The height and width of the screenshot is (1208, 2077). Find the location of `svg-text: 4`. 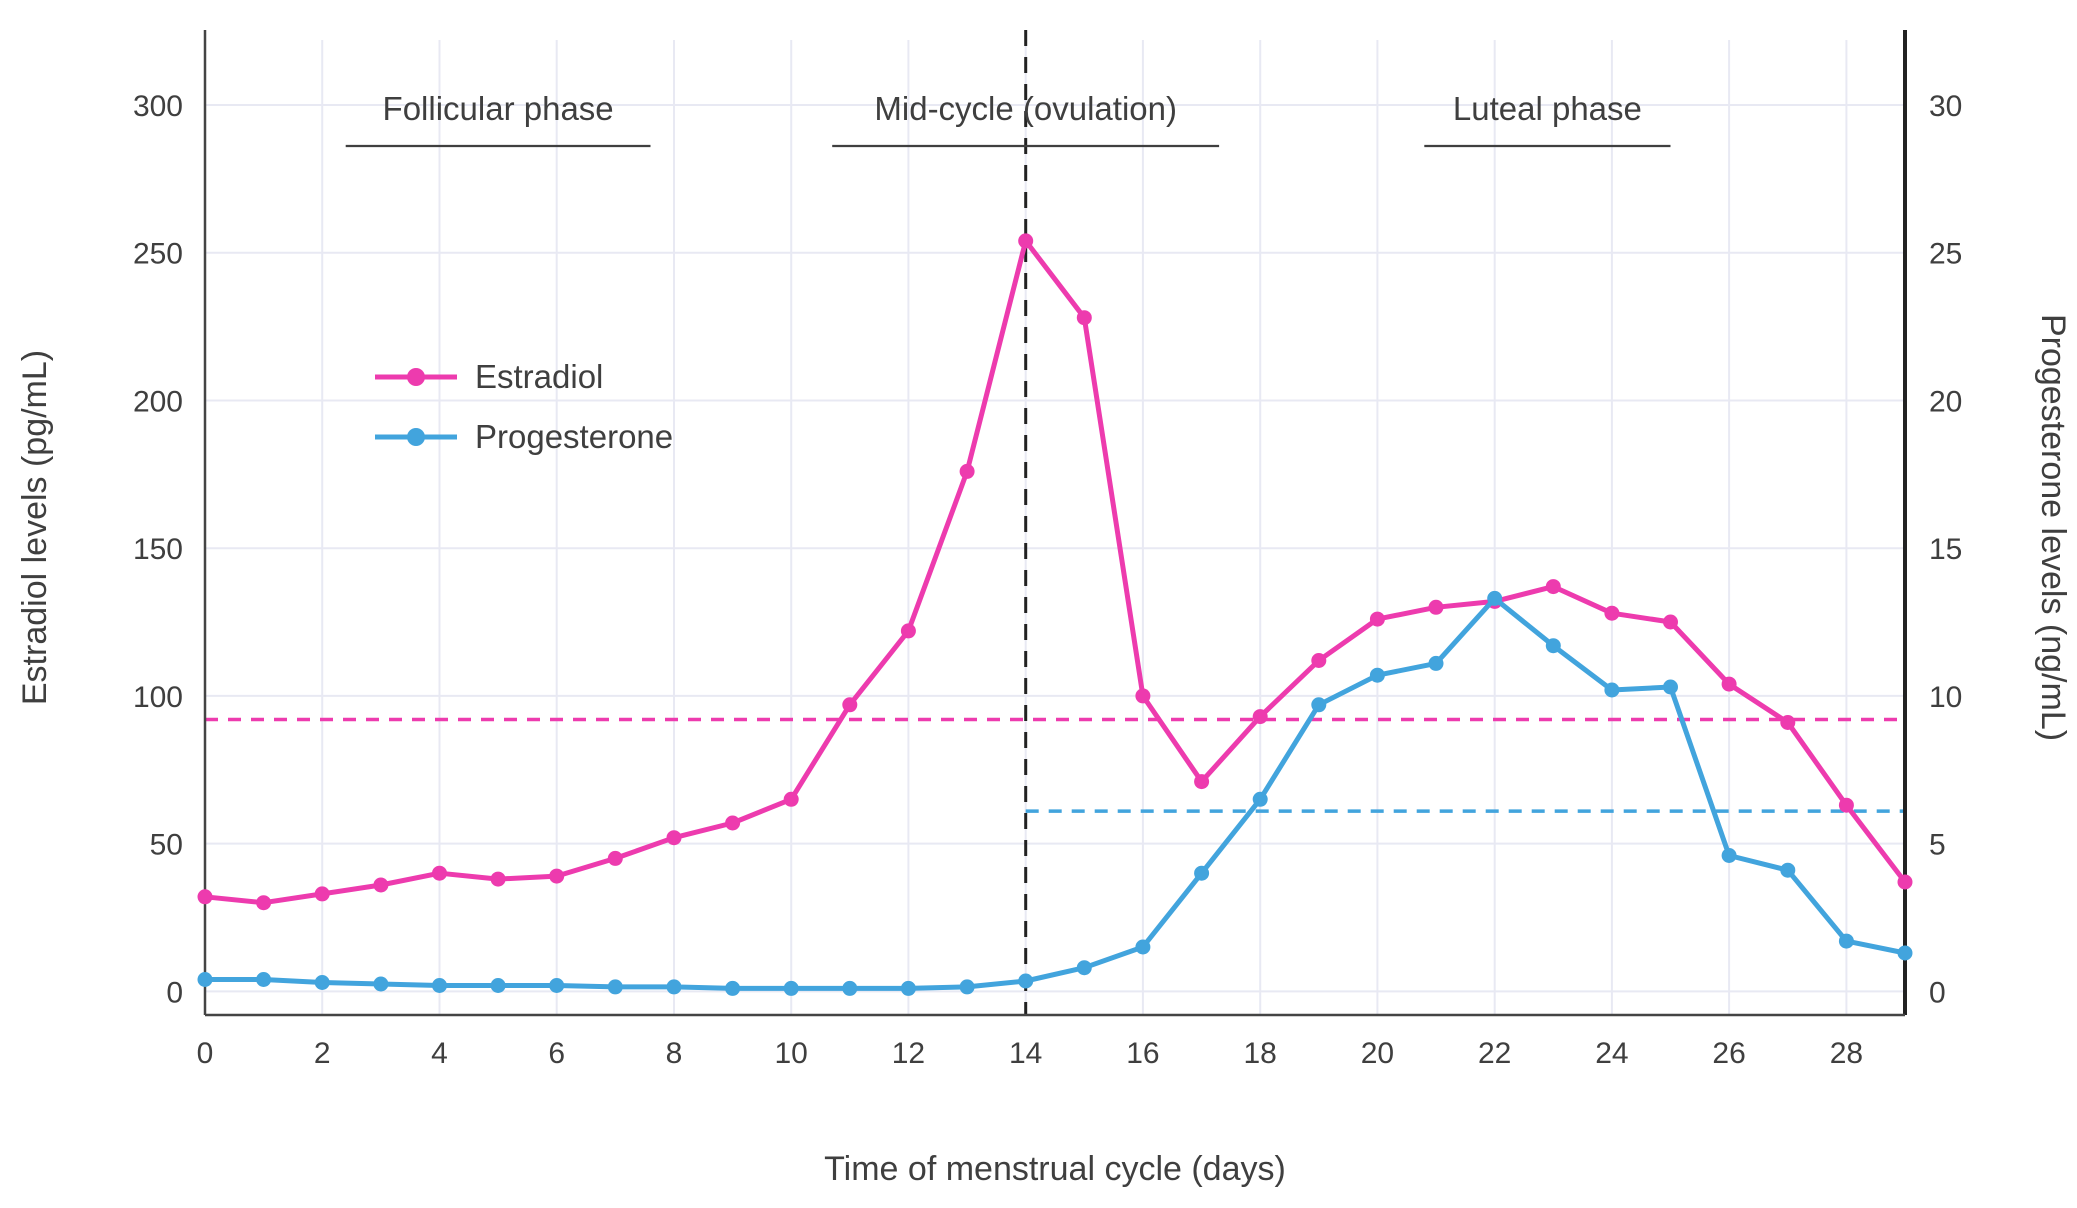

svg-text: 4 is located at coordinates (439, 1053).